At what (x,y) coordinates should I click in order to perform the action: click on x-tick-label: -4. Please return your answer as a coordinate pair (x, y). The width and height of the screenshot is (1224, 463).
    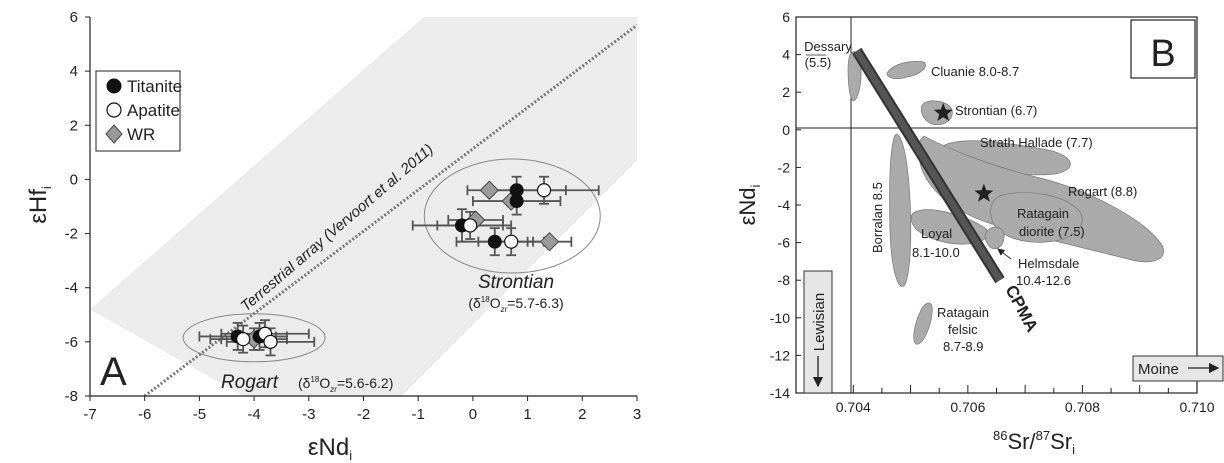
    Looking at the image, I should click on (253, 414).